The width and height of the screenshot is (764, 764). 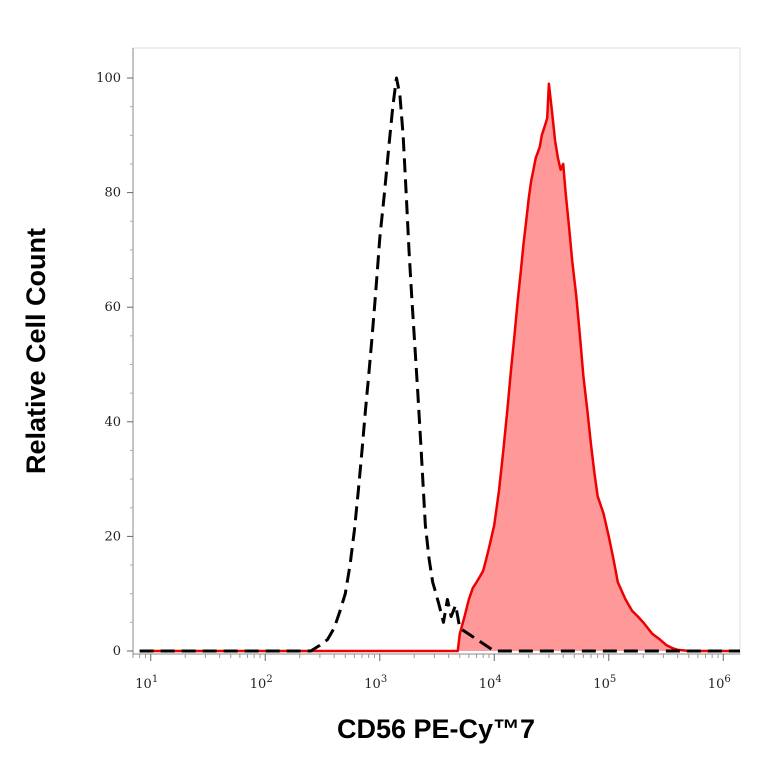 I want to click on y-tick-label-40: 40, so click(x=112, y=422).